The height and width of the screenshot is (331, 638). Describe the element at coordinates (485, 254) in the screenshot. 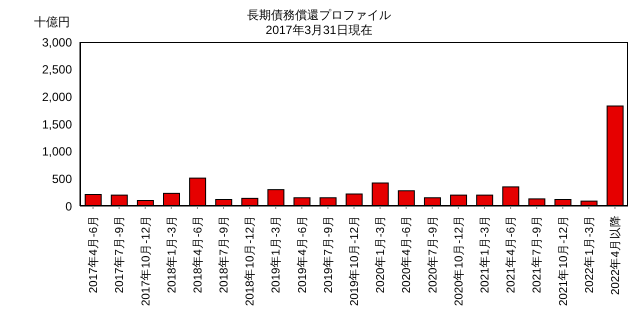

I see `x-tick-label: 2021年1月-3月` at that location.